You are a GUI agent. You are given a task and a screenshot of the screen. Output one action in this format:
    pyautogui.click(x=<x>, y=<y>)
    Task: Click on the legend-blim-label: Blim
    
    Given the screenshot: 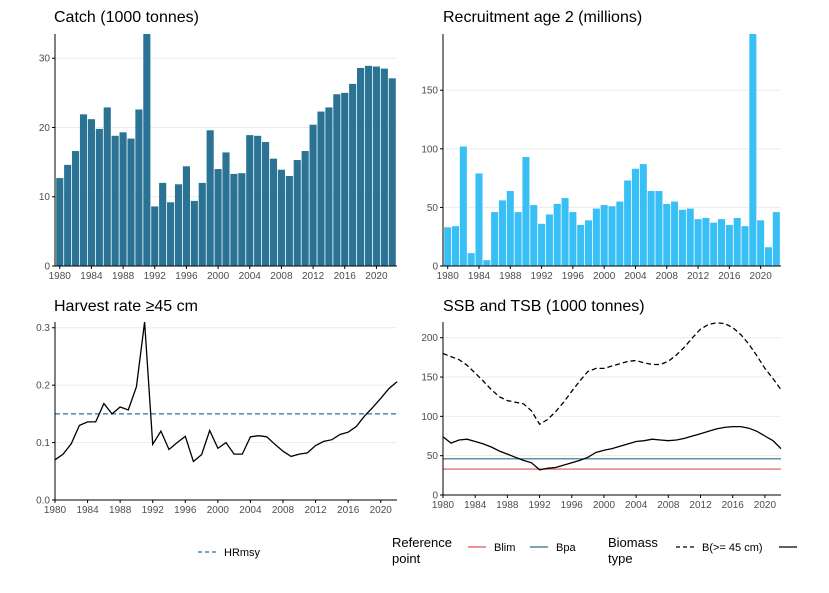 What is the action you would take?
    pyautogui.click(x=504, y=548)
    